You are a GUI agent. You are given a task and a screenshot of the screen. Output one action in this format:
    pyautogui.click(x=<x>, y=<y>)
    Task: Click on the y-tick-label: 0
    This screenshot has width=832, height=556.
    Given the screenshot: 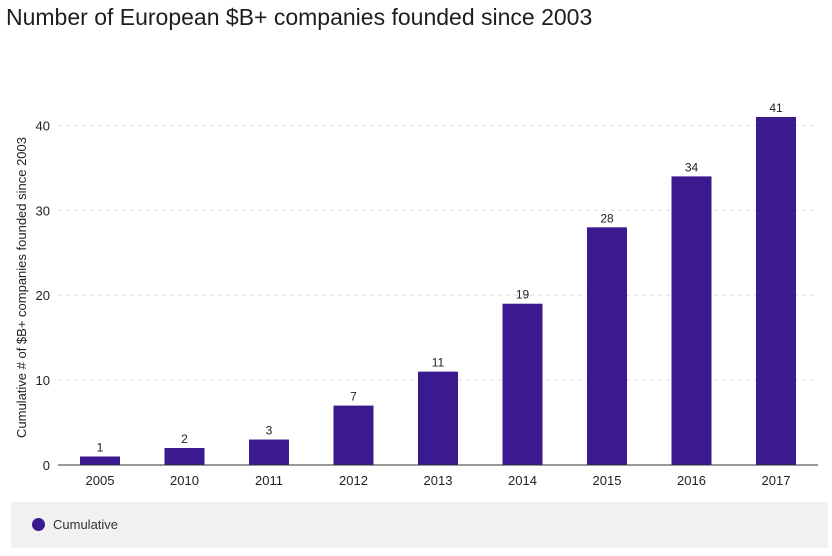 What is the action you would take?
    pyautogui.click(x=46, y=465)
    